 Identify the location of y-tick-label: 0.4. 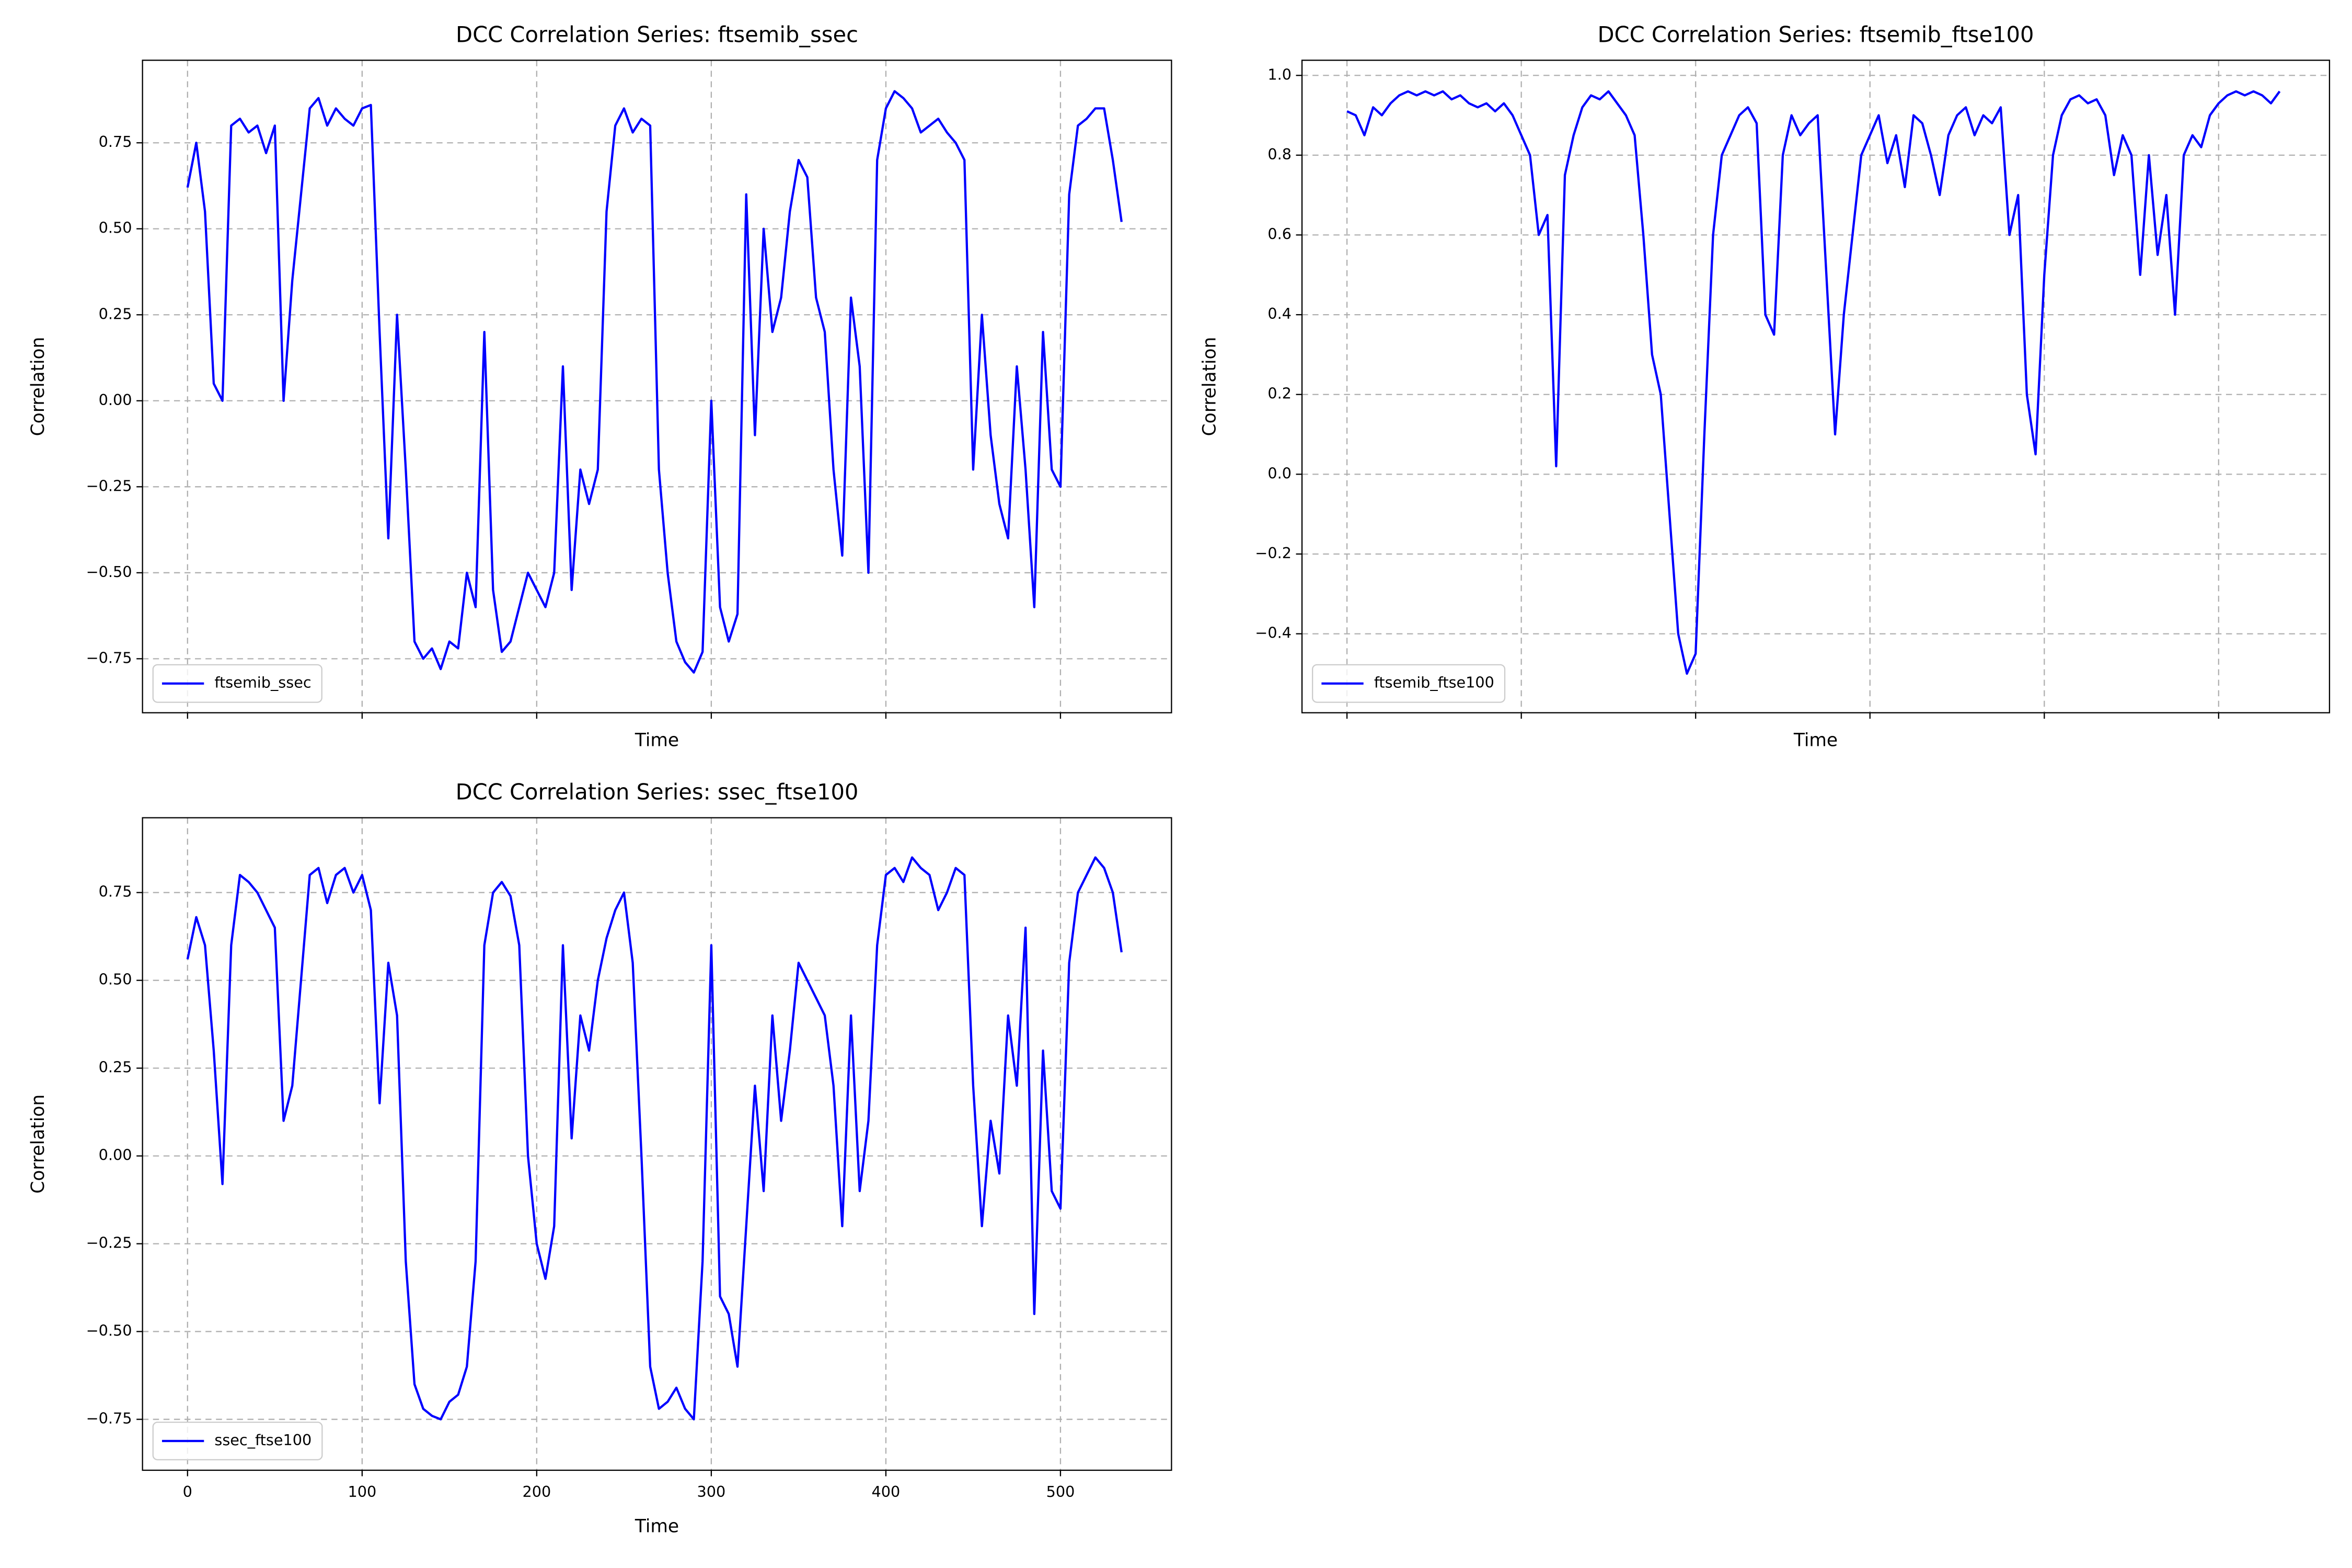
(1279, 313).